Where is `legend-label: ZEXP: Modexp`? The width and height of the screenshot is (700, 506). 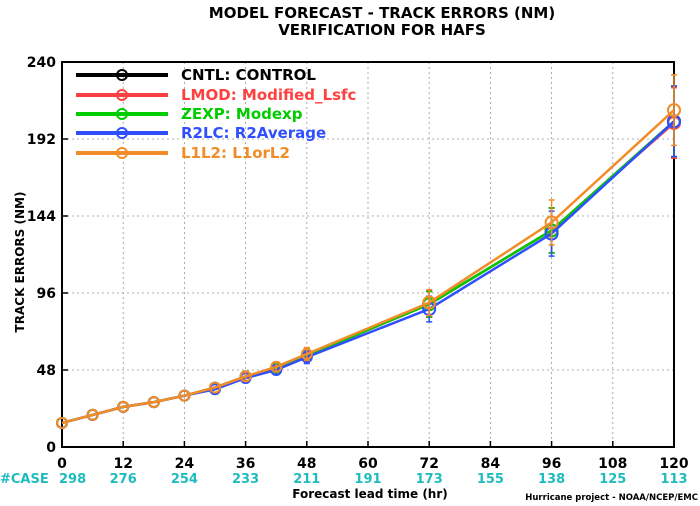 legend-label: ZEXP: Modexp is located at coordinates (242, 114).